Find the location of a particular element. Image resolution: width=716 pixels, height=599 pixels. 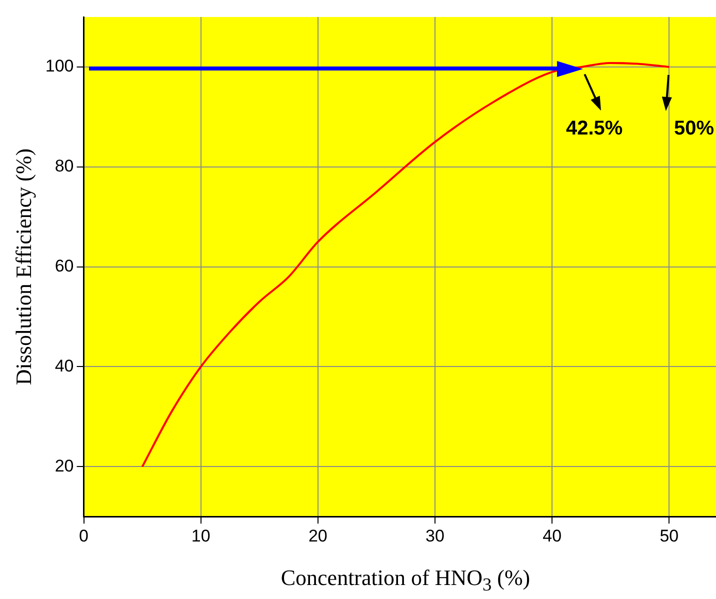

annotation: 42.5% is located at coordinates (594, 128).